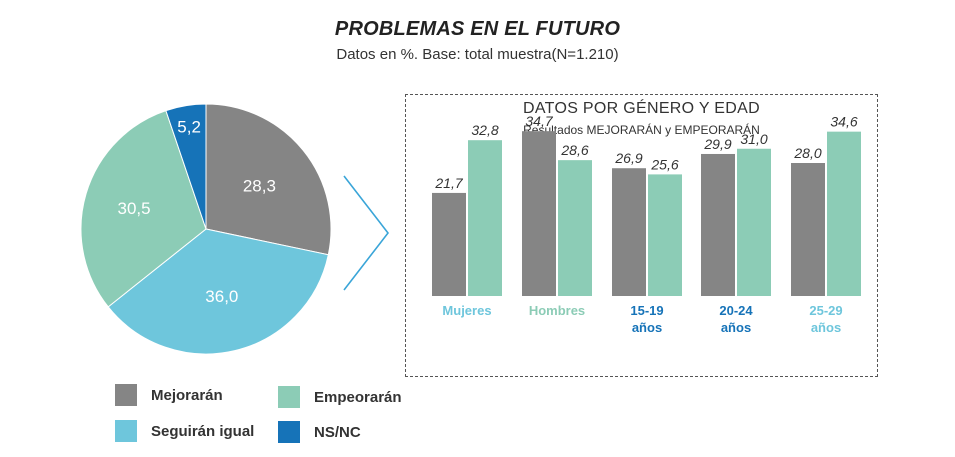 The width and height of the screenshot is (955, 457). What do you see at coordinates (259, 186) in the screenshot?
I see `pie-label: 28,3` at bounding box center [259, 186].